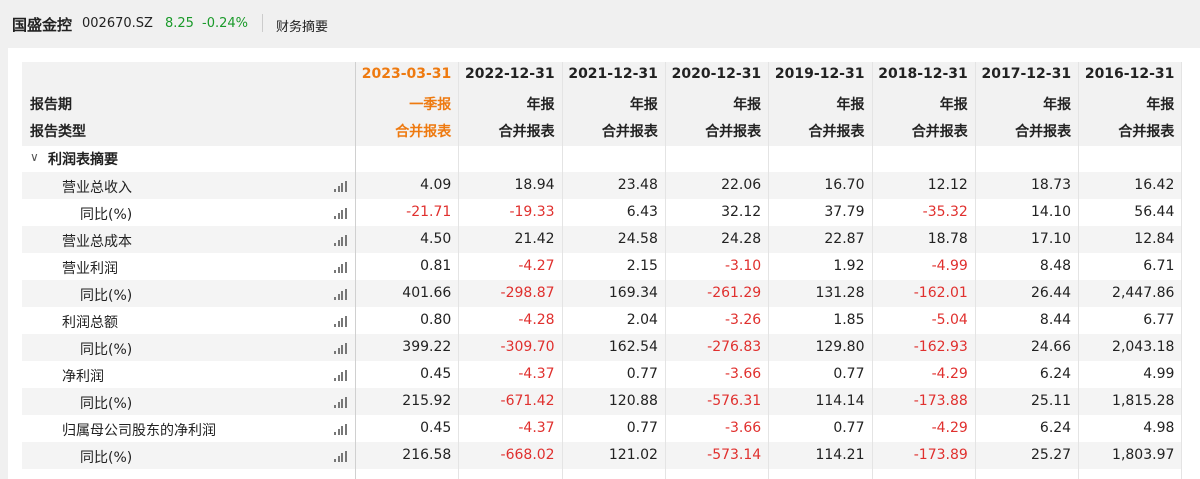 Image resolution: width=1200 pixels, height=479 pixels. Describe the element at coordinates (743, 266) in the screenshot. I see `cell-value: -3.10` at that location.